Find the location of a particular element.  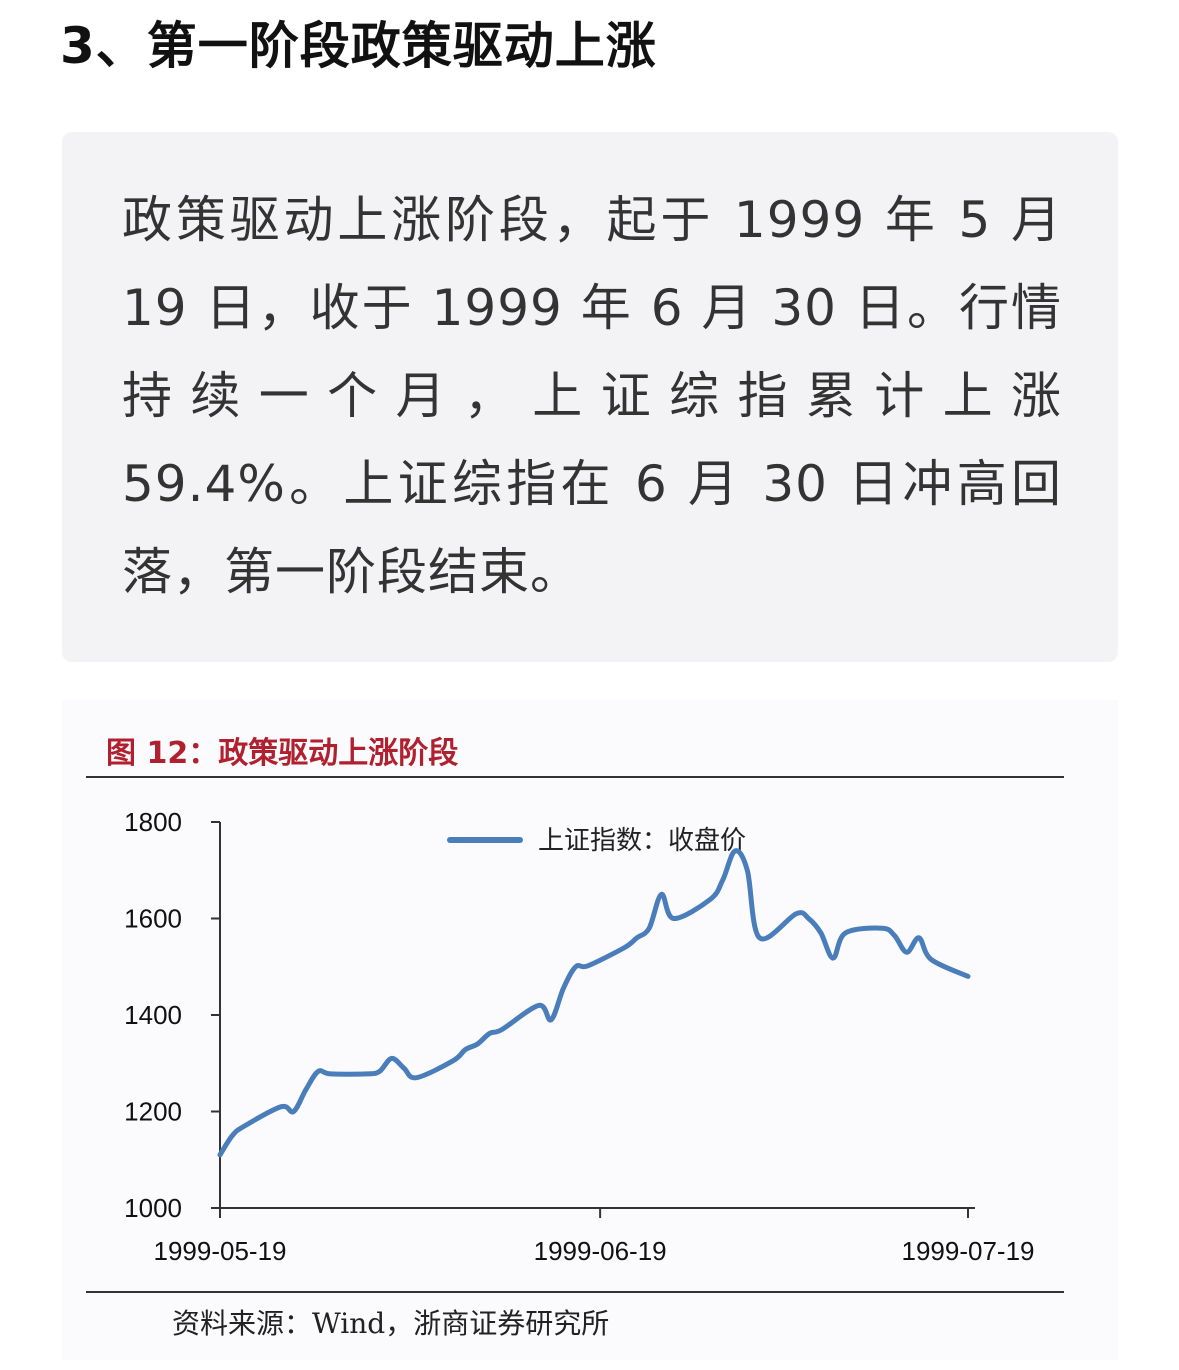

series-line-shanghai-composite is located at coordinates (594, 1003).